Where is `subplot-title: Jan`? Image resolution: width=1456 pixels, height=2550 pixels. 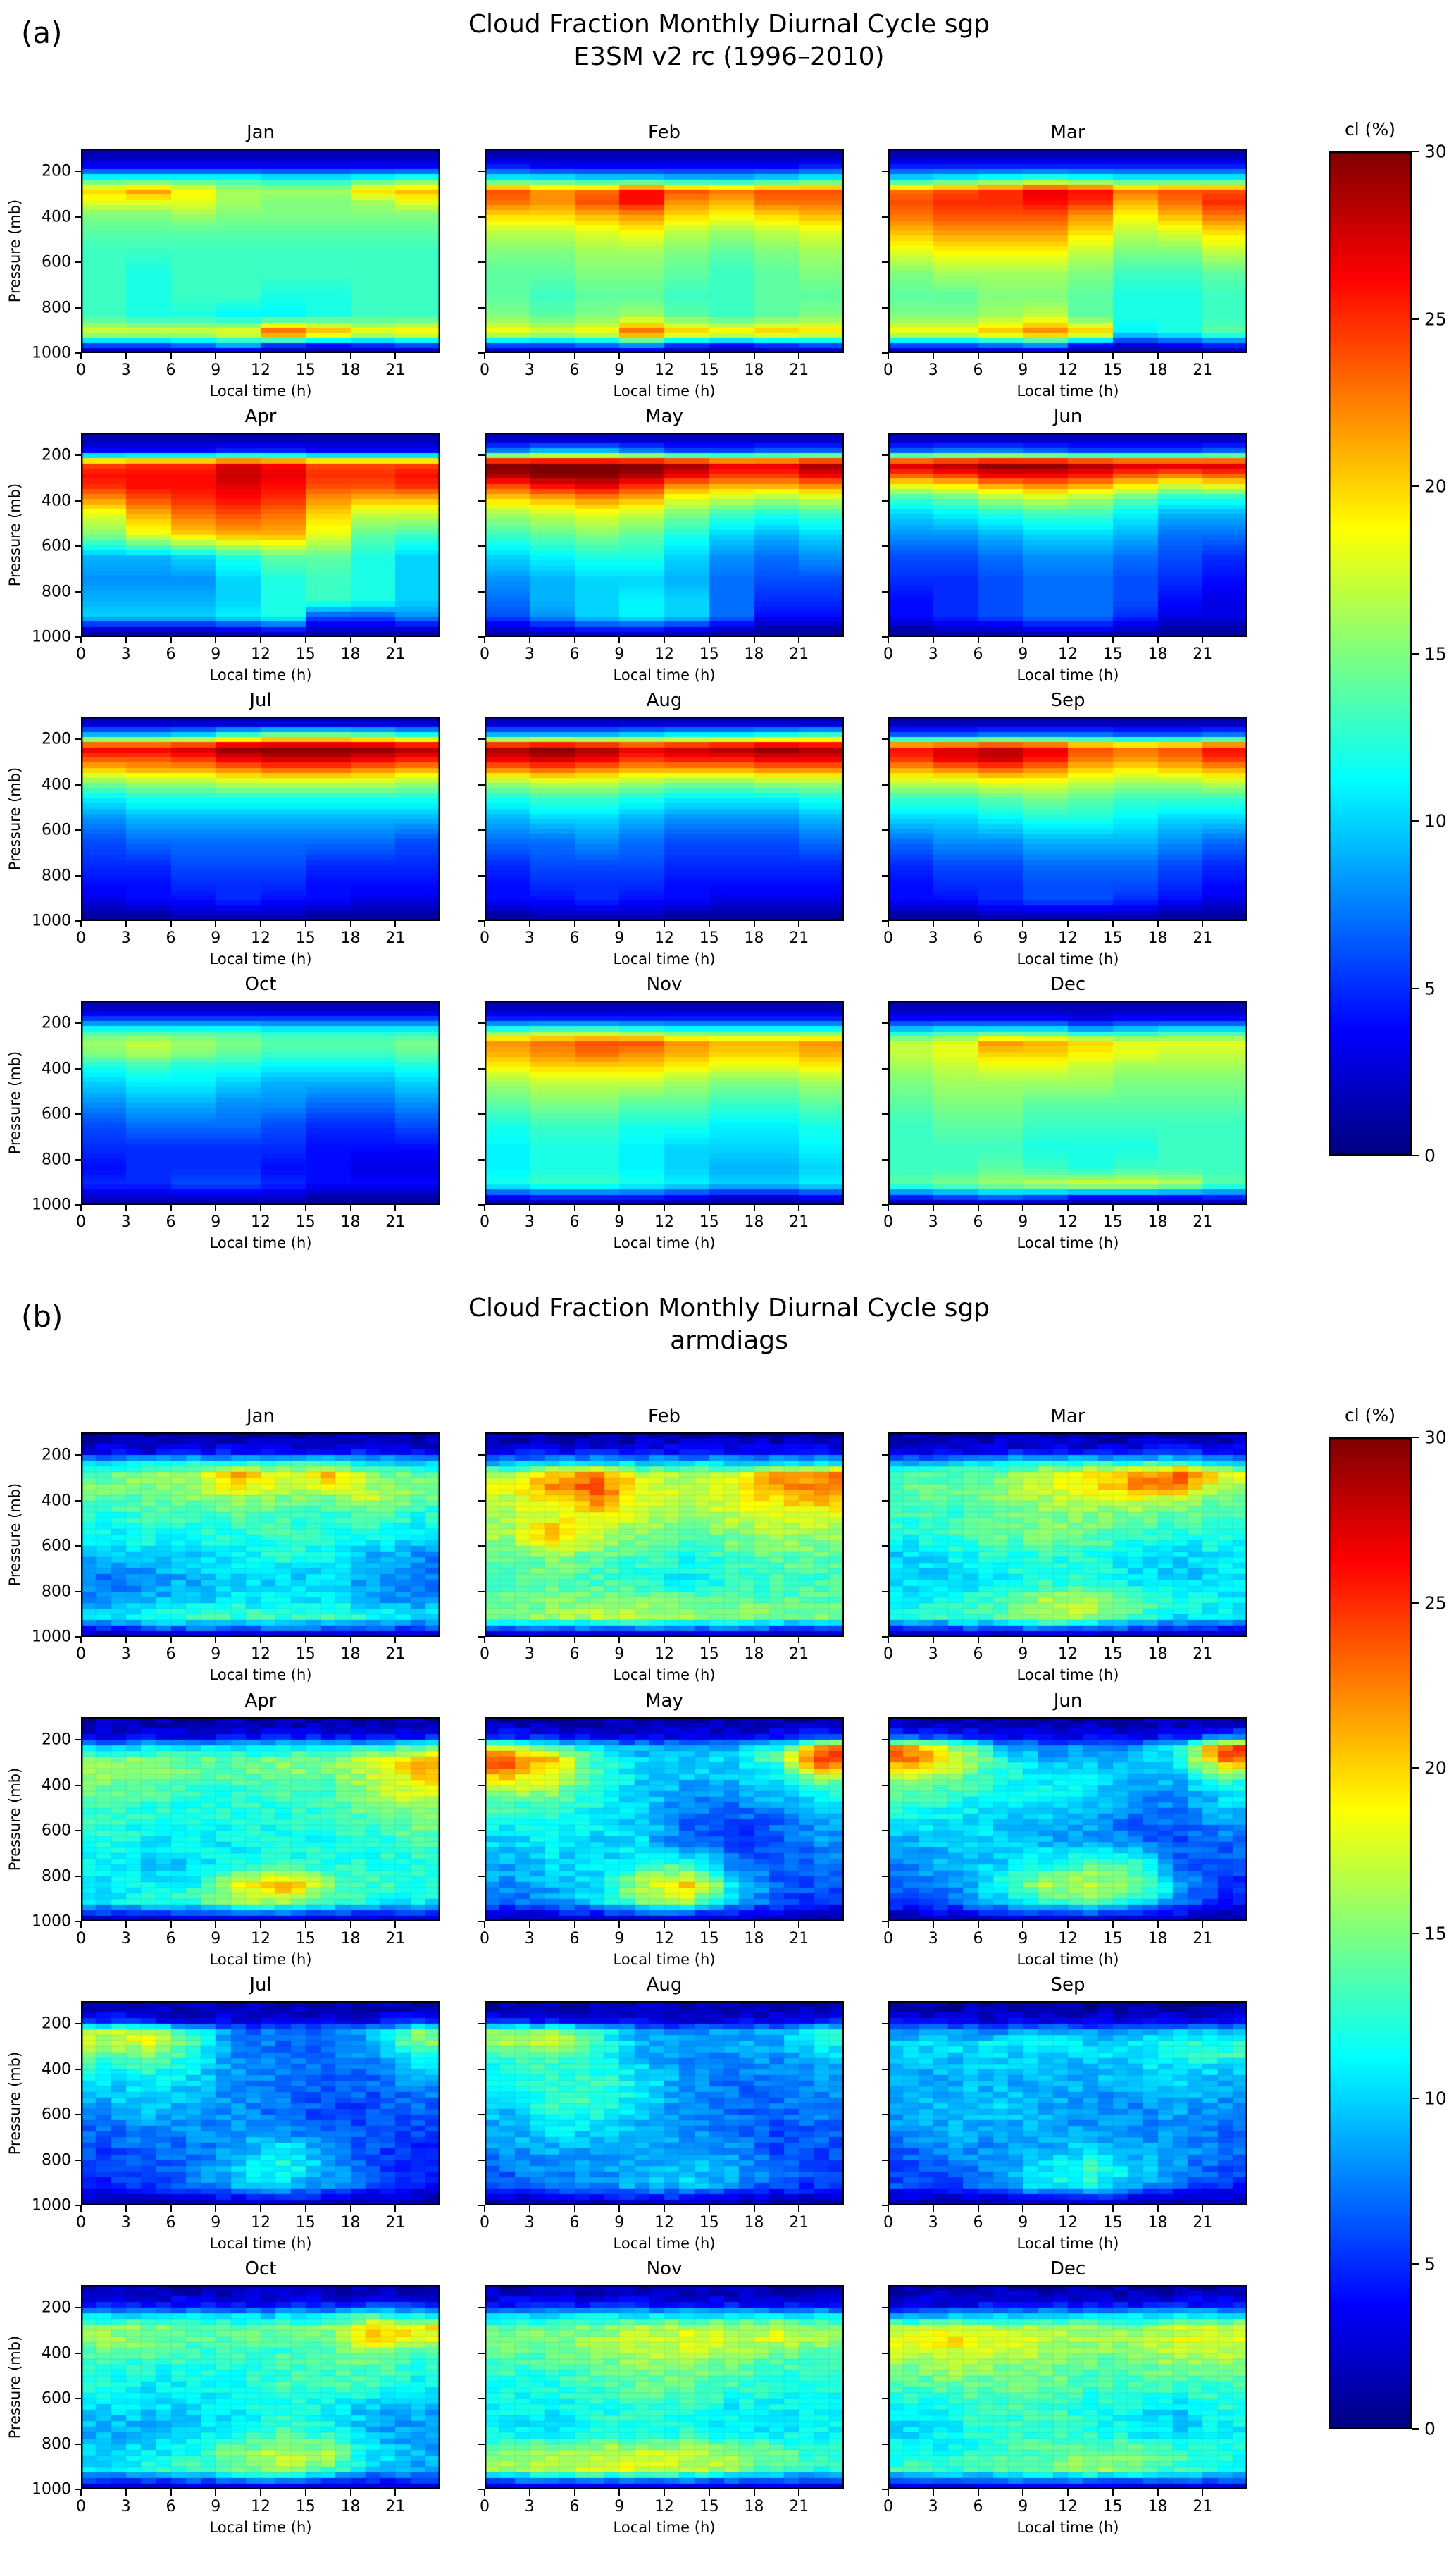 subplot-title: Jan is located at coordinates (260, 132).